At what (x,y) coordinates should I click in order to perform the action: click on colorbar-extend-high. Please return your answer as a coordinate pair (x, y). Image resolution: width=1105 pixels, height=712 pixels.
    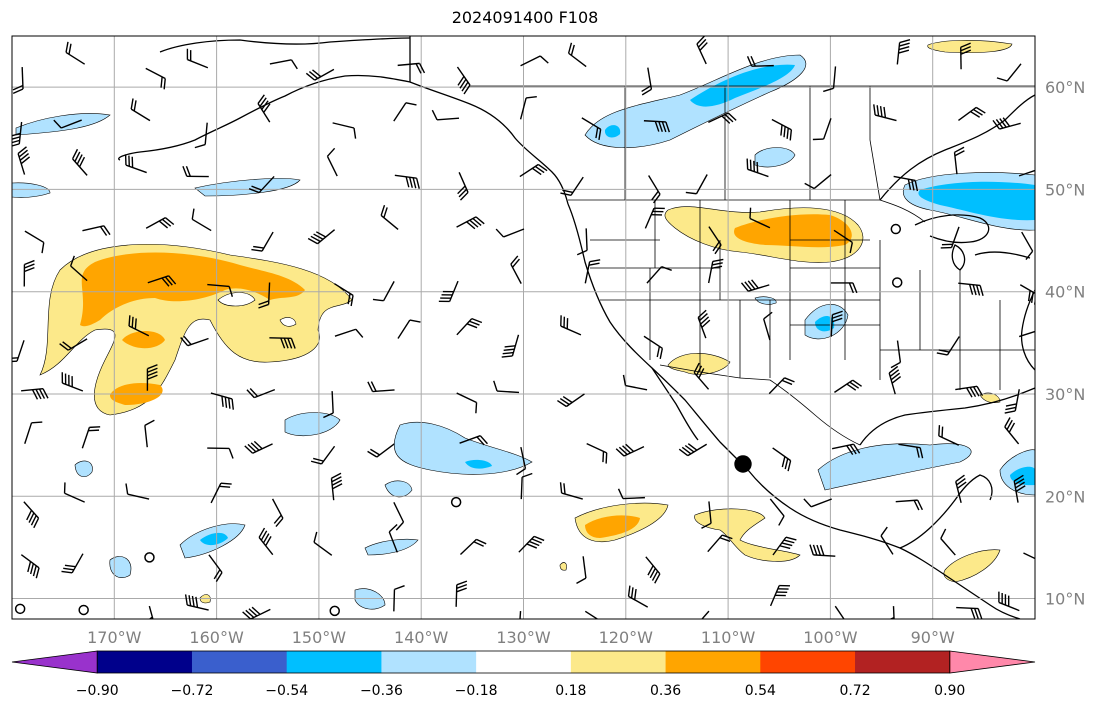
    Looking at the image, I should click on (992, 662).